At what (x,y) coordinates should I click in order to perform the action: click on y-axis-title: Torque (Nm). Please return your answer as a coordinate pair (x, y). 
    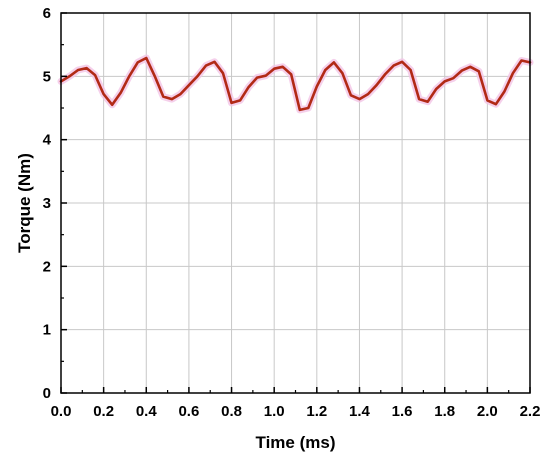
    Looking at the image, I should click on (24, 203).